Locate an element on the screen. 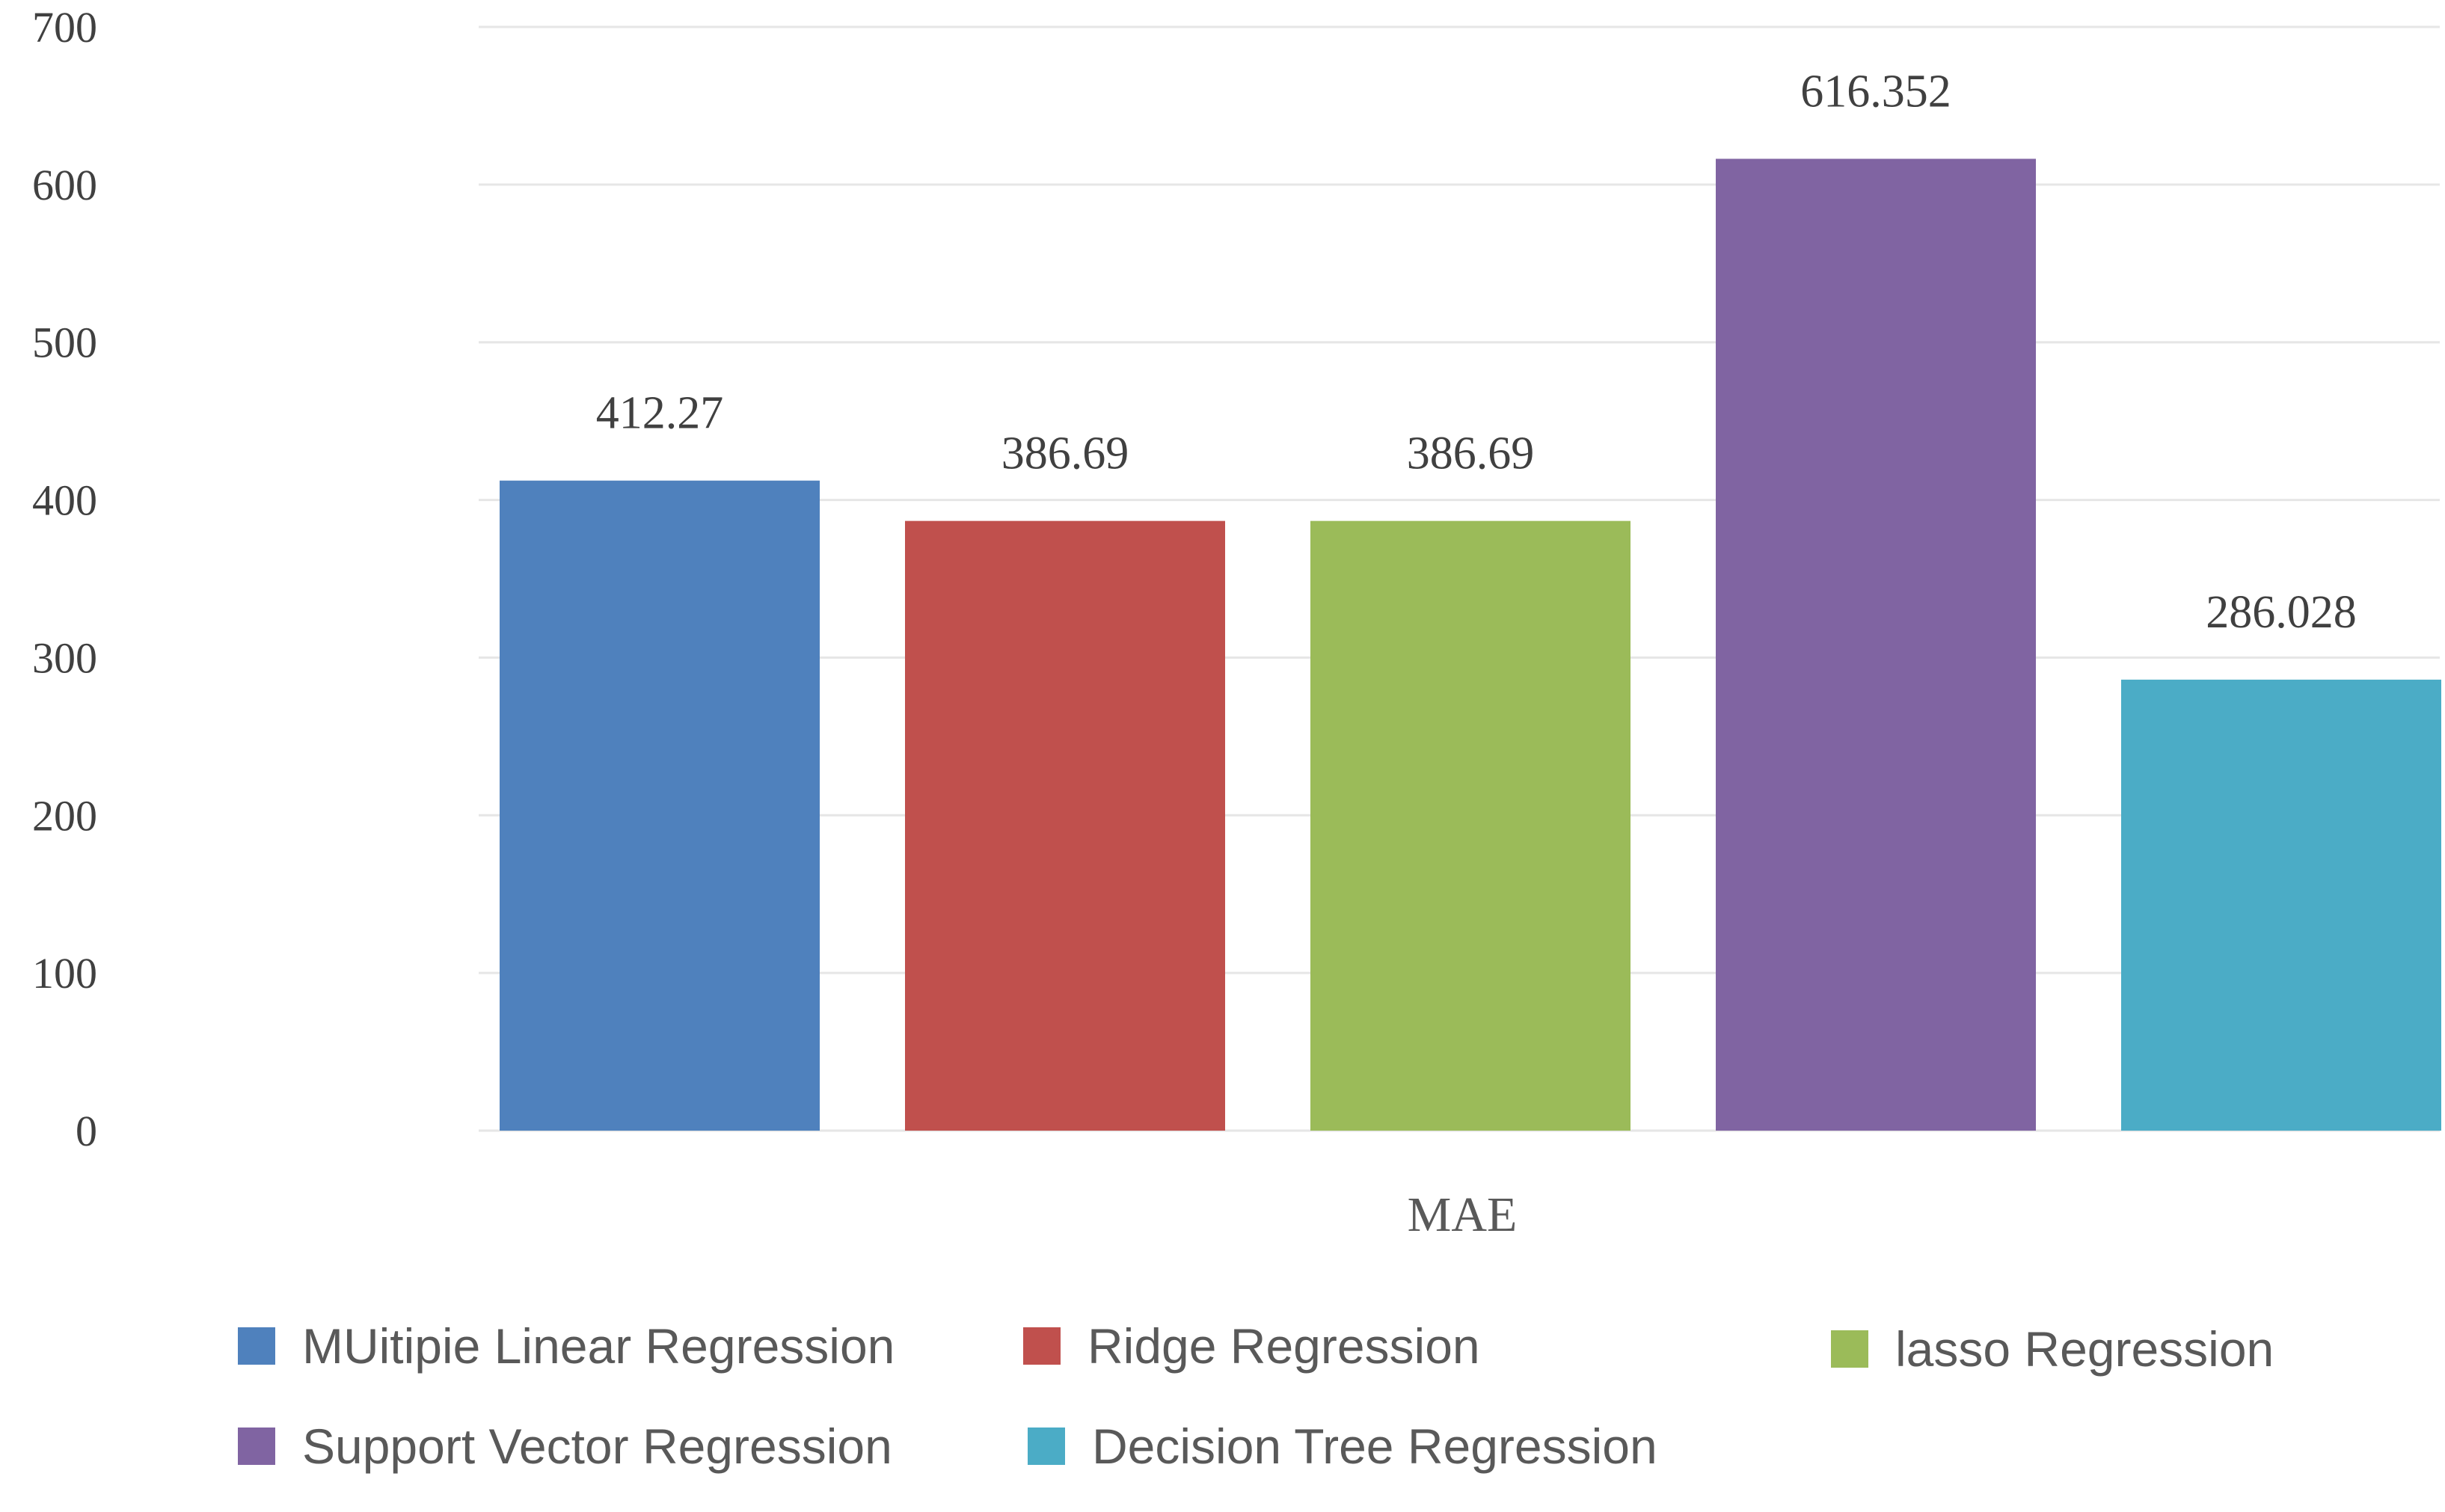  y-tick-label: 600 is located at coordinates (64, 185).